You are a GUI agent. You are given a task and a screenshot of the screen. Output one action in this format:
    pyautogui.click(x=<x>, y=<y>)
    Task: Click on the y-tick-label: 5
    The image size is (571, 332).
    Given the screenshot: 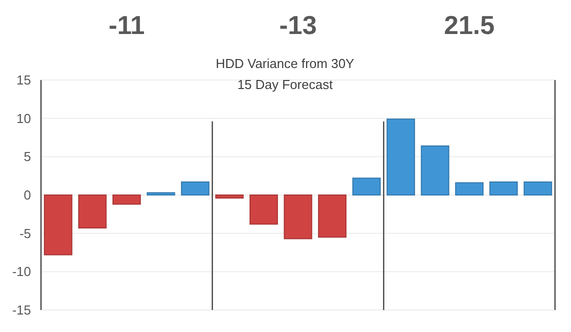 What is the action you would take?
    pyautogui.click(x=27, y=156)
    